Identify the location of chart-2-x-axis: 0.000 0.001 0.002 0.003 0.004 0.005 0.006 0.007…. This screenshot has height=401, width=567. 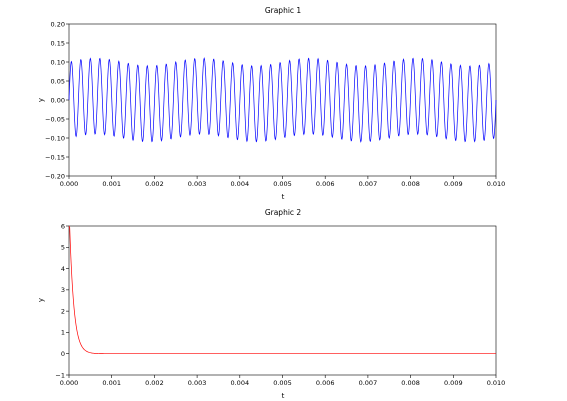
(283, 381).